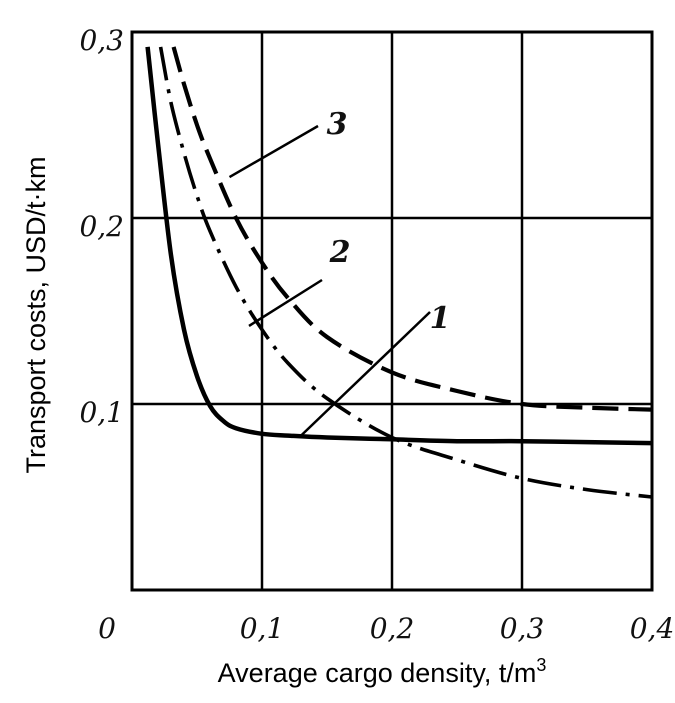 The width and height of the screenshot is (675, 703). I want to click on y-tick-label-1: 0,2, so click(101, 226).